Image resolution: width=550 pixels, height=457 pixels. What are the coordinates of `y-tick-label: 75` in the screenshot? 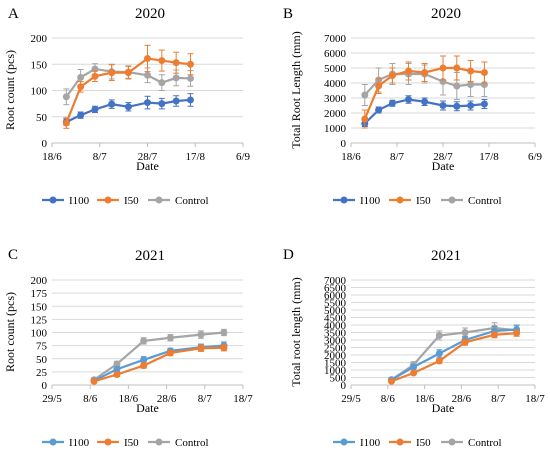 It's located at (42, 347).